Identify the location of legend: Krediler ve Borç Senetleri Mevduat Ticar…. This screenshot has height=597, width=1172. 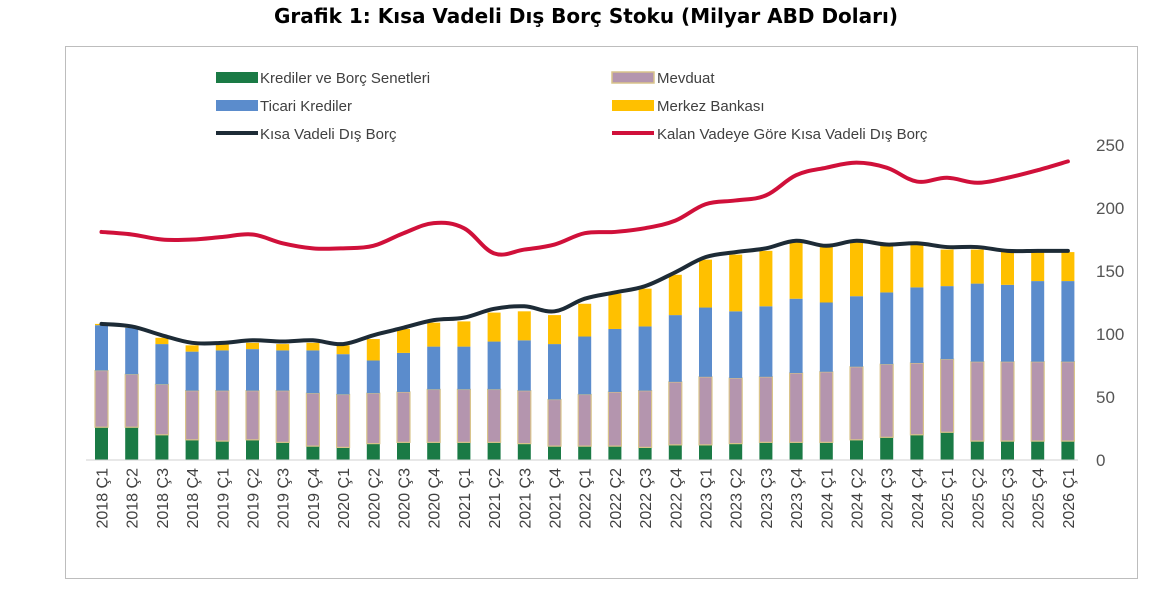
(572, 106).